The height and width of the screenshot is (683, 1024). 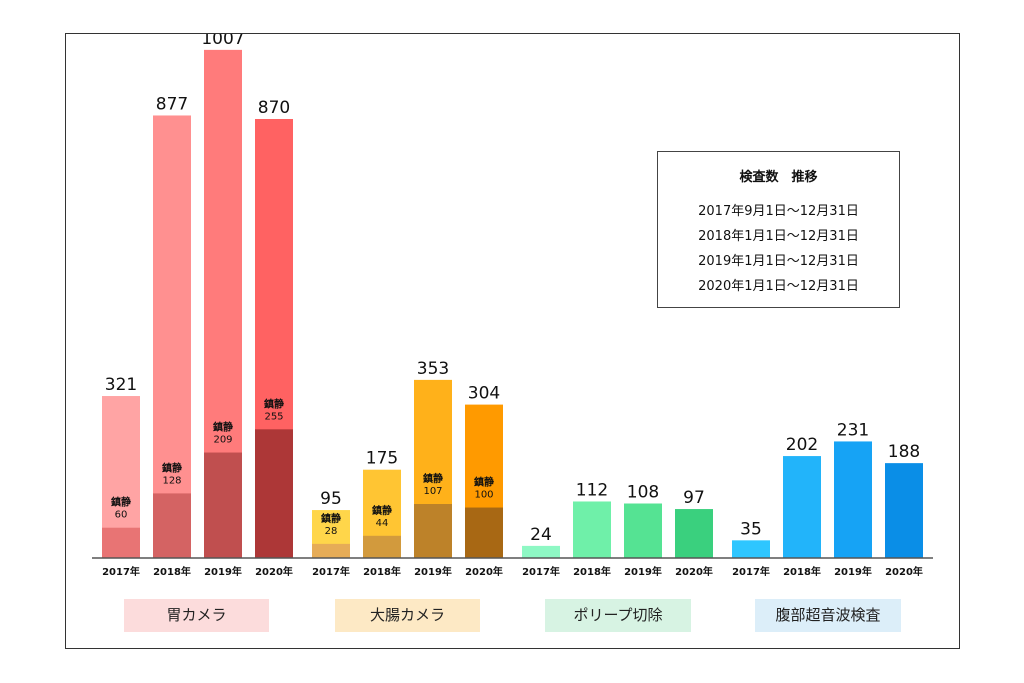 What do you see at coordinates (694, 571) in the screenshot?
I see `year-tick-polypectomy-2020: 2020年` at bounding box center [694, 571].